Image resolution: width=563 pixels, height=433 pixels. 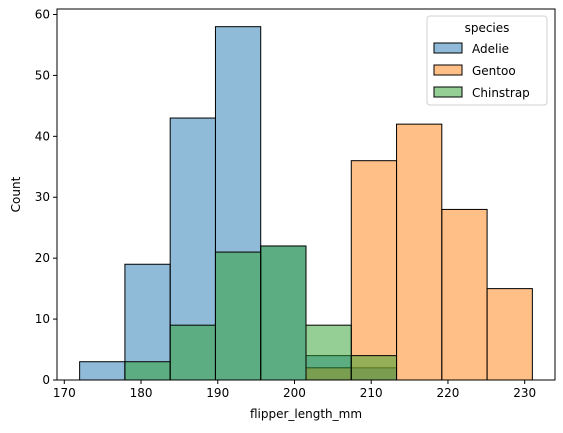 I want to click on legend-label-chinstrap: Chinstrap, so click(x=501, y=93).